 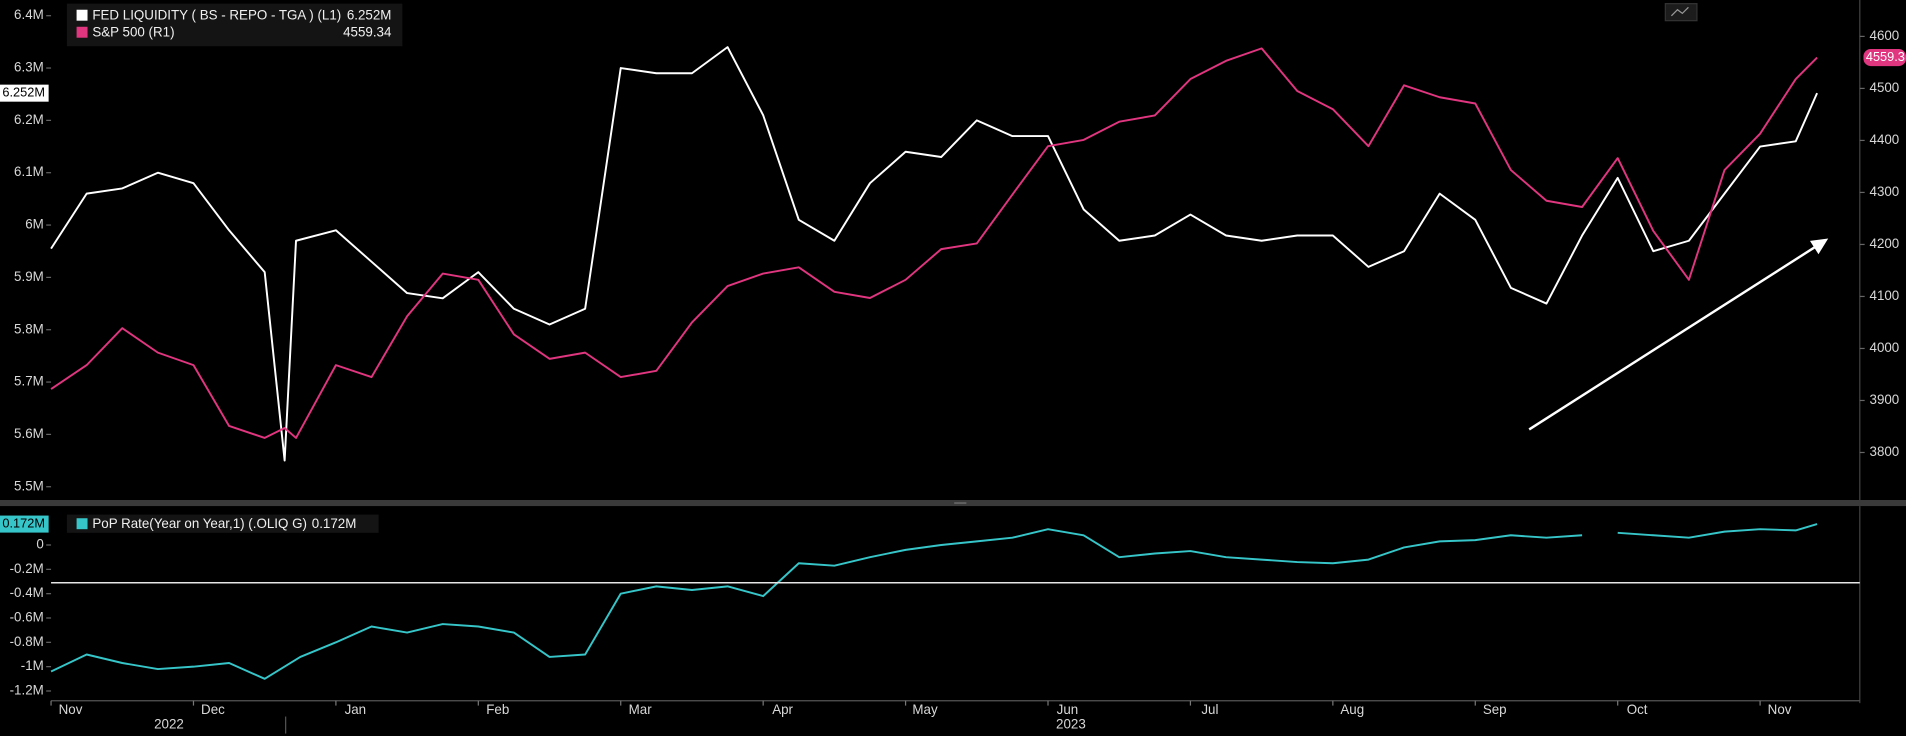 I want to click on y-tick-label: -1M, so click(x=32, y=665).